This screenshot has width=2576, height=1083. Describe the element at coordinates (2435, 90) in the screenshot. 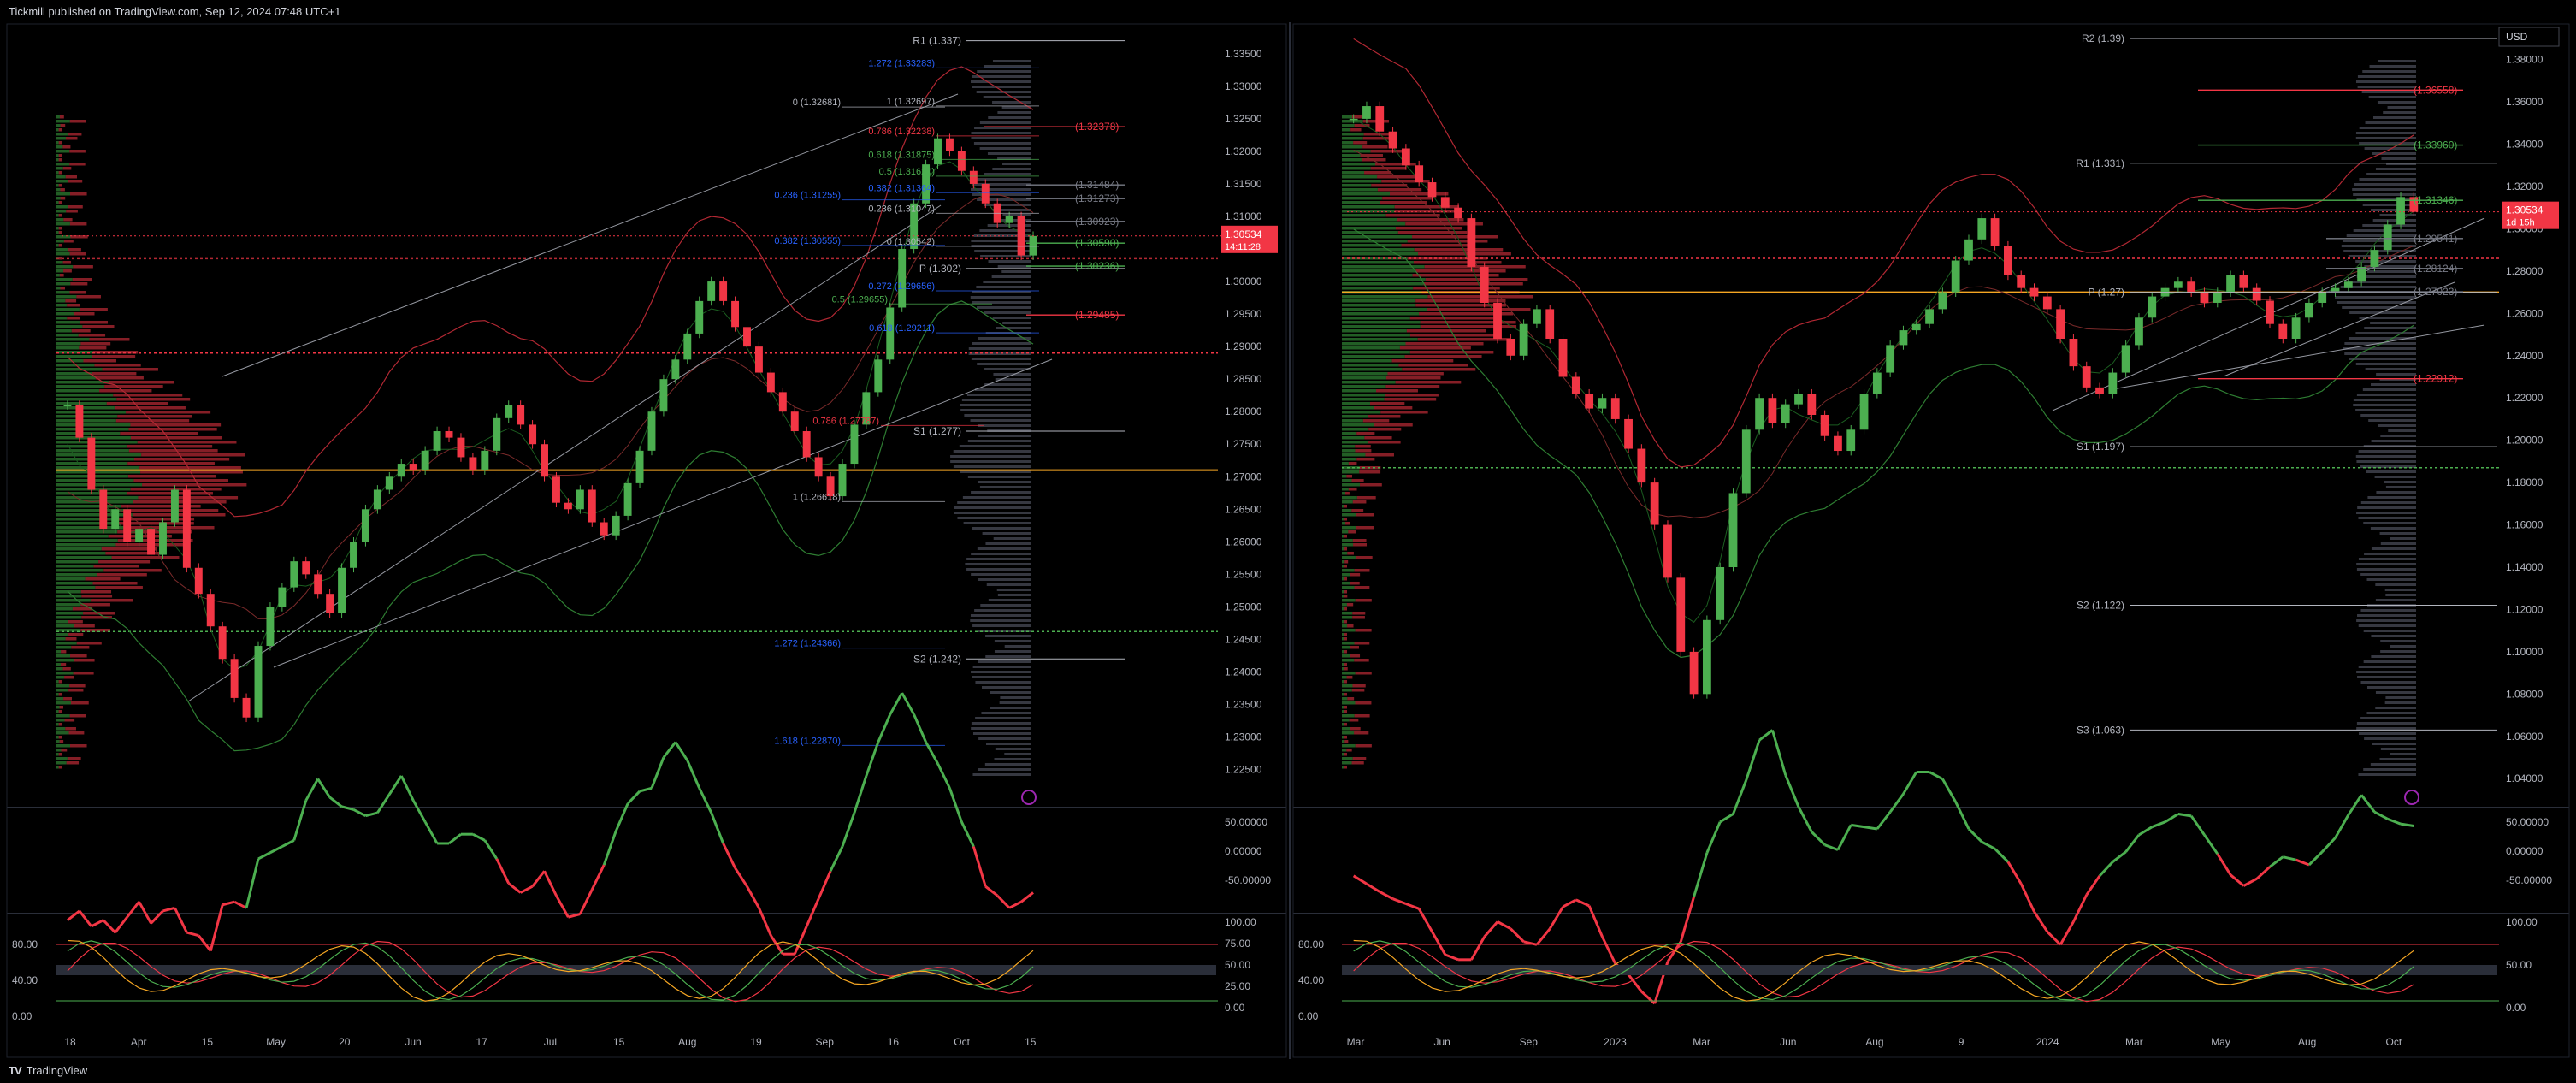

I see `level-label: (1.36558)` at that location.